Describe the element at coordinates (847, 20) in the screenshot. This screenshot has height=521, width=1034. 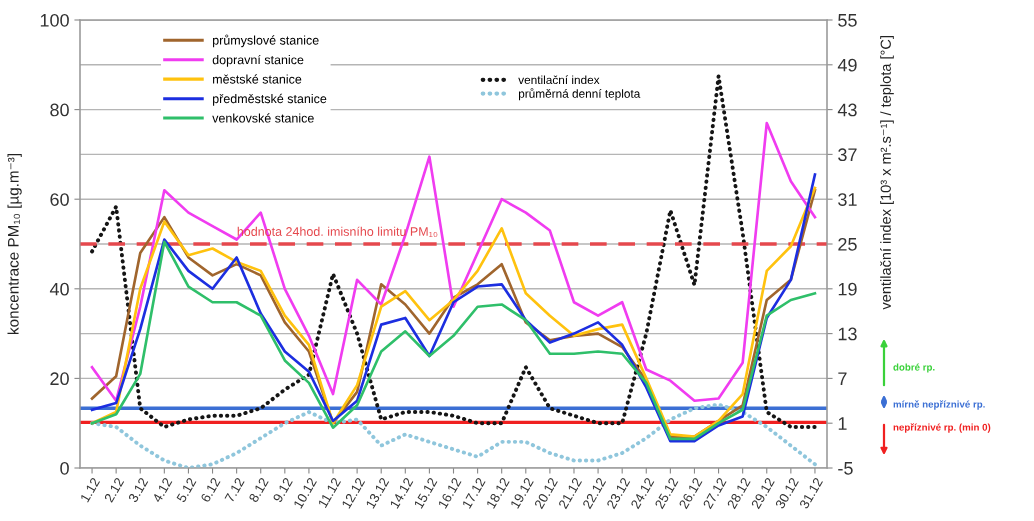
I see `y2-tick-label: 55` at that location.